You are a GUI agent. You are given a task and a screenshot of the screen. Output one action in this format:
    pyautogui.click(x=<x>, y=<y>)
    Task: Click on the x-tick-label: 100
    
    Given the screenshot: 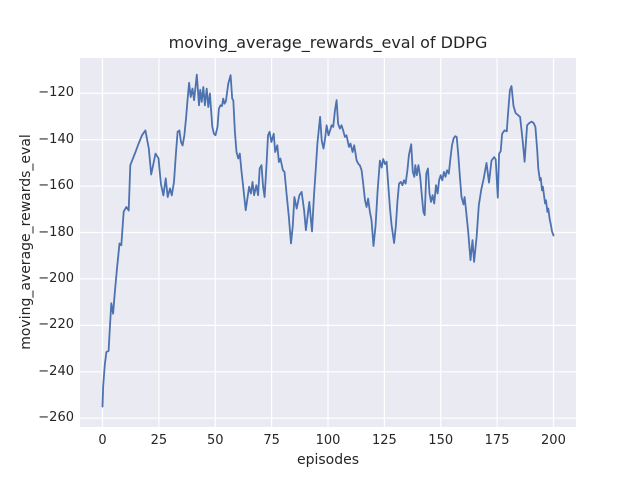 What is the action you would take?
    pyautogui.click(x=328, y=440)
    